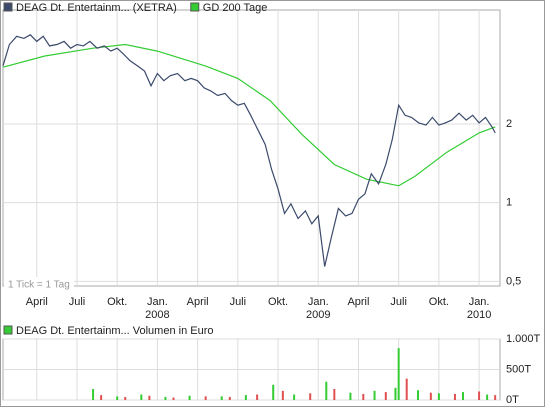 The width and height of the screenshot is (545, 412). I want to click on note: 1 Tick = 1 Tag, so click(39, 285).